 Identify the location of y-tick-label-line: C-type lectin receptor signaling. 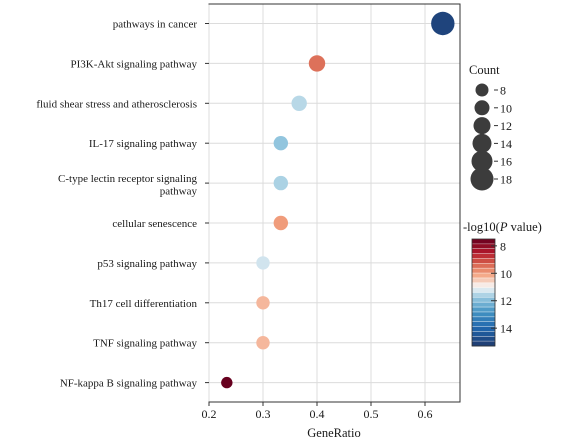
(127, 179).